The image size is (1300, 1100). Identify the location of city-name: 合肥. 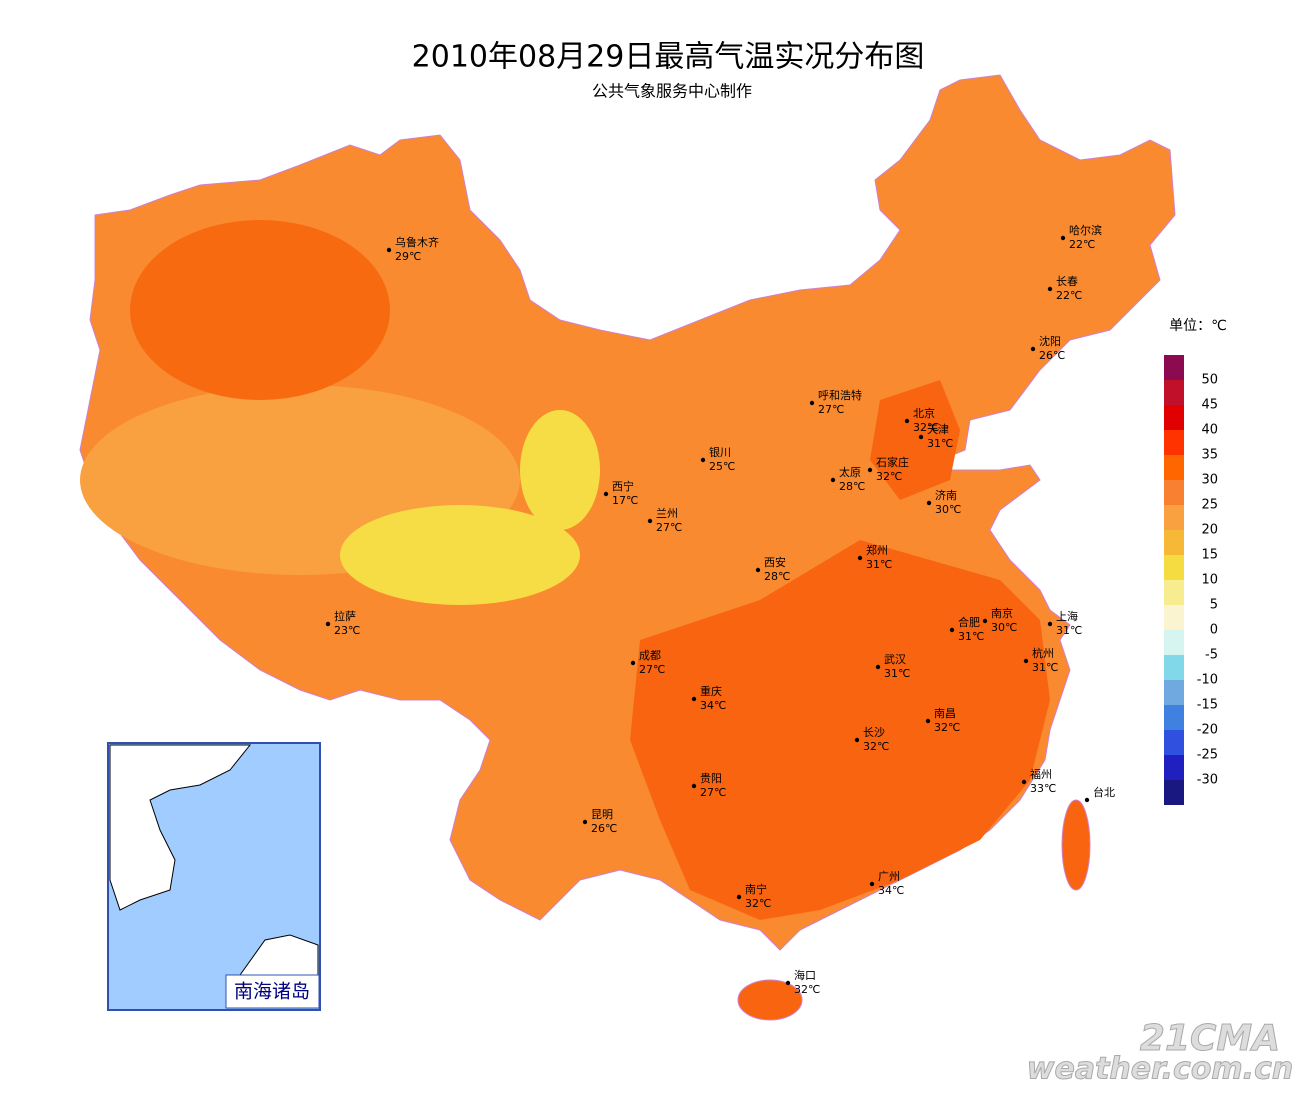
(969, 622).